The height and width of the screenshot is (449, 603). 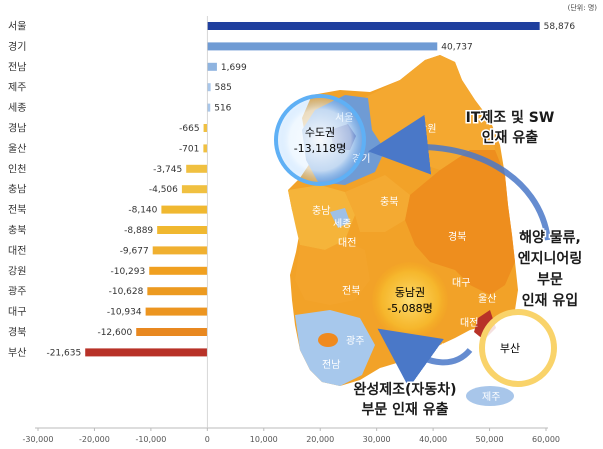 I want to click on x-tick-label-4: 10,000, so click(x=264, y=439).